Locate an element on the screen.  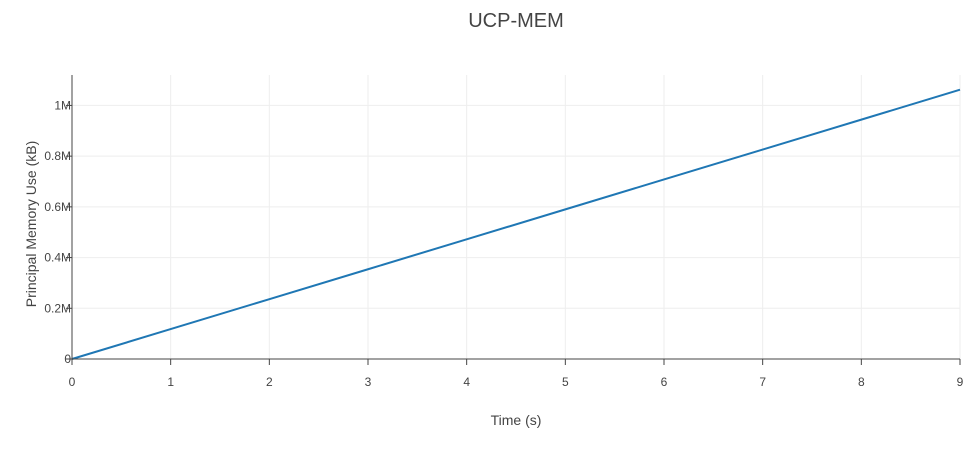
y-tick-label: 0 is located at coordinates (67, 359).